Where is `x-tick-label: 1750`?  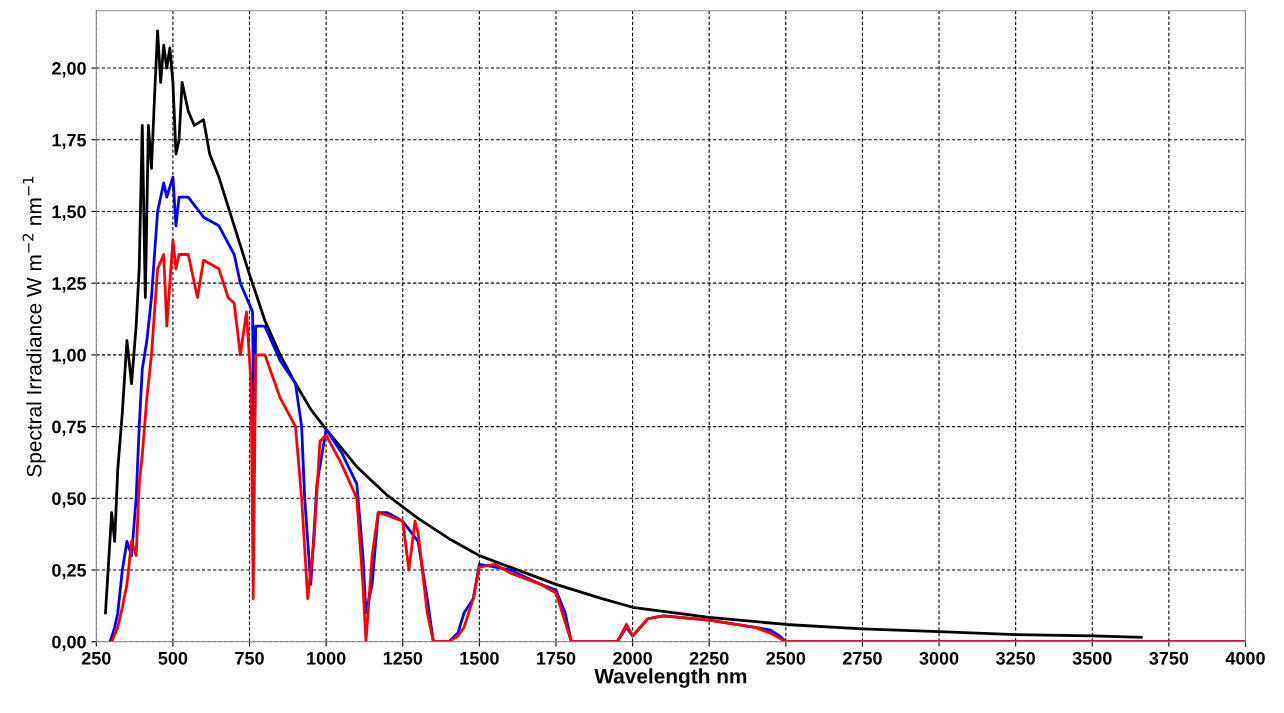
x-tick-label: 1750 is located at coordinates (556, 658).